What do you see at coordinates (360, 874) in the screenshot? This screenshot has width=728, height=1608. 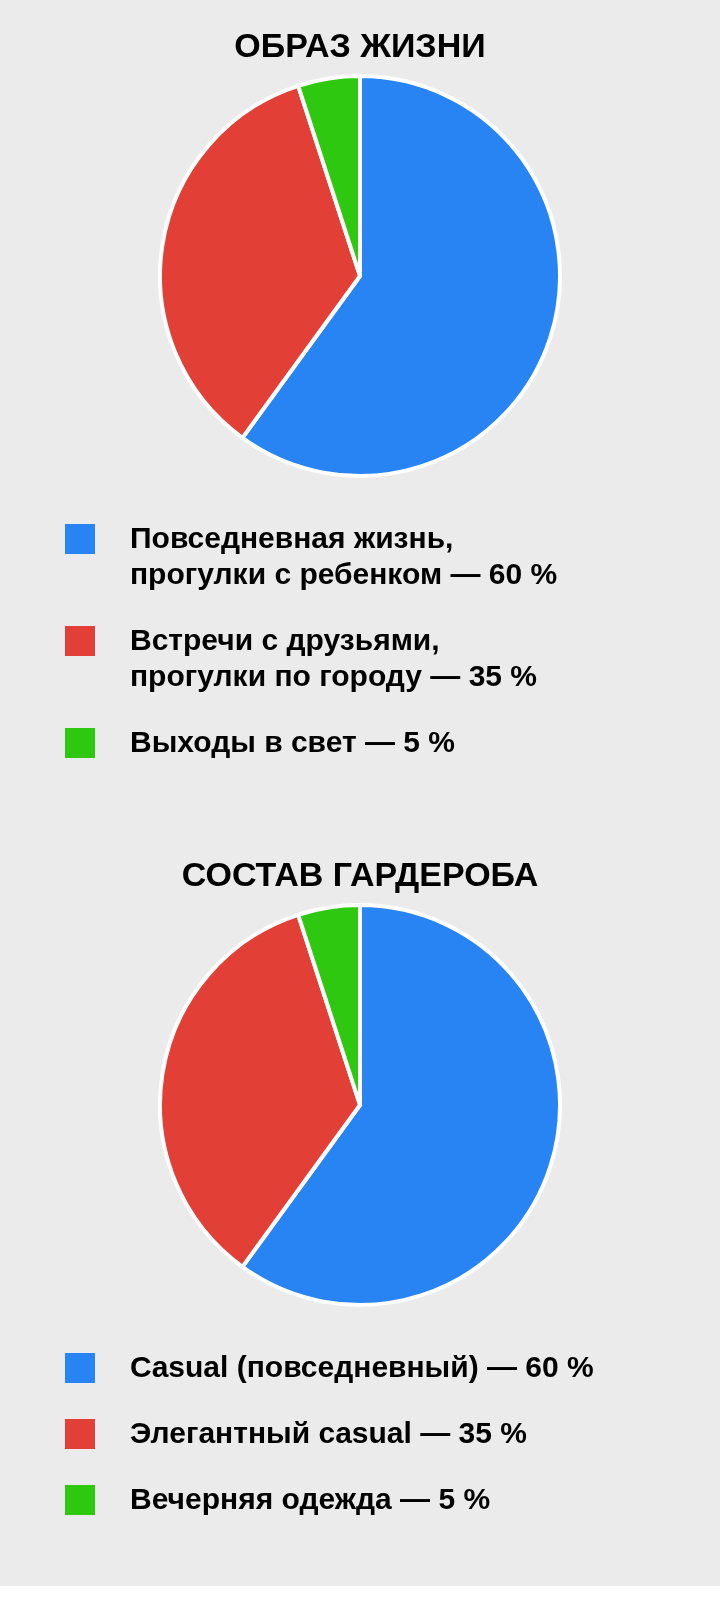 I see `chart-title: СОСТАВ ГАРДЕРОБА` at bounding box center [360, 874].